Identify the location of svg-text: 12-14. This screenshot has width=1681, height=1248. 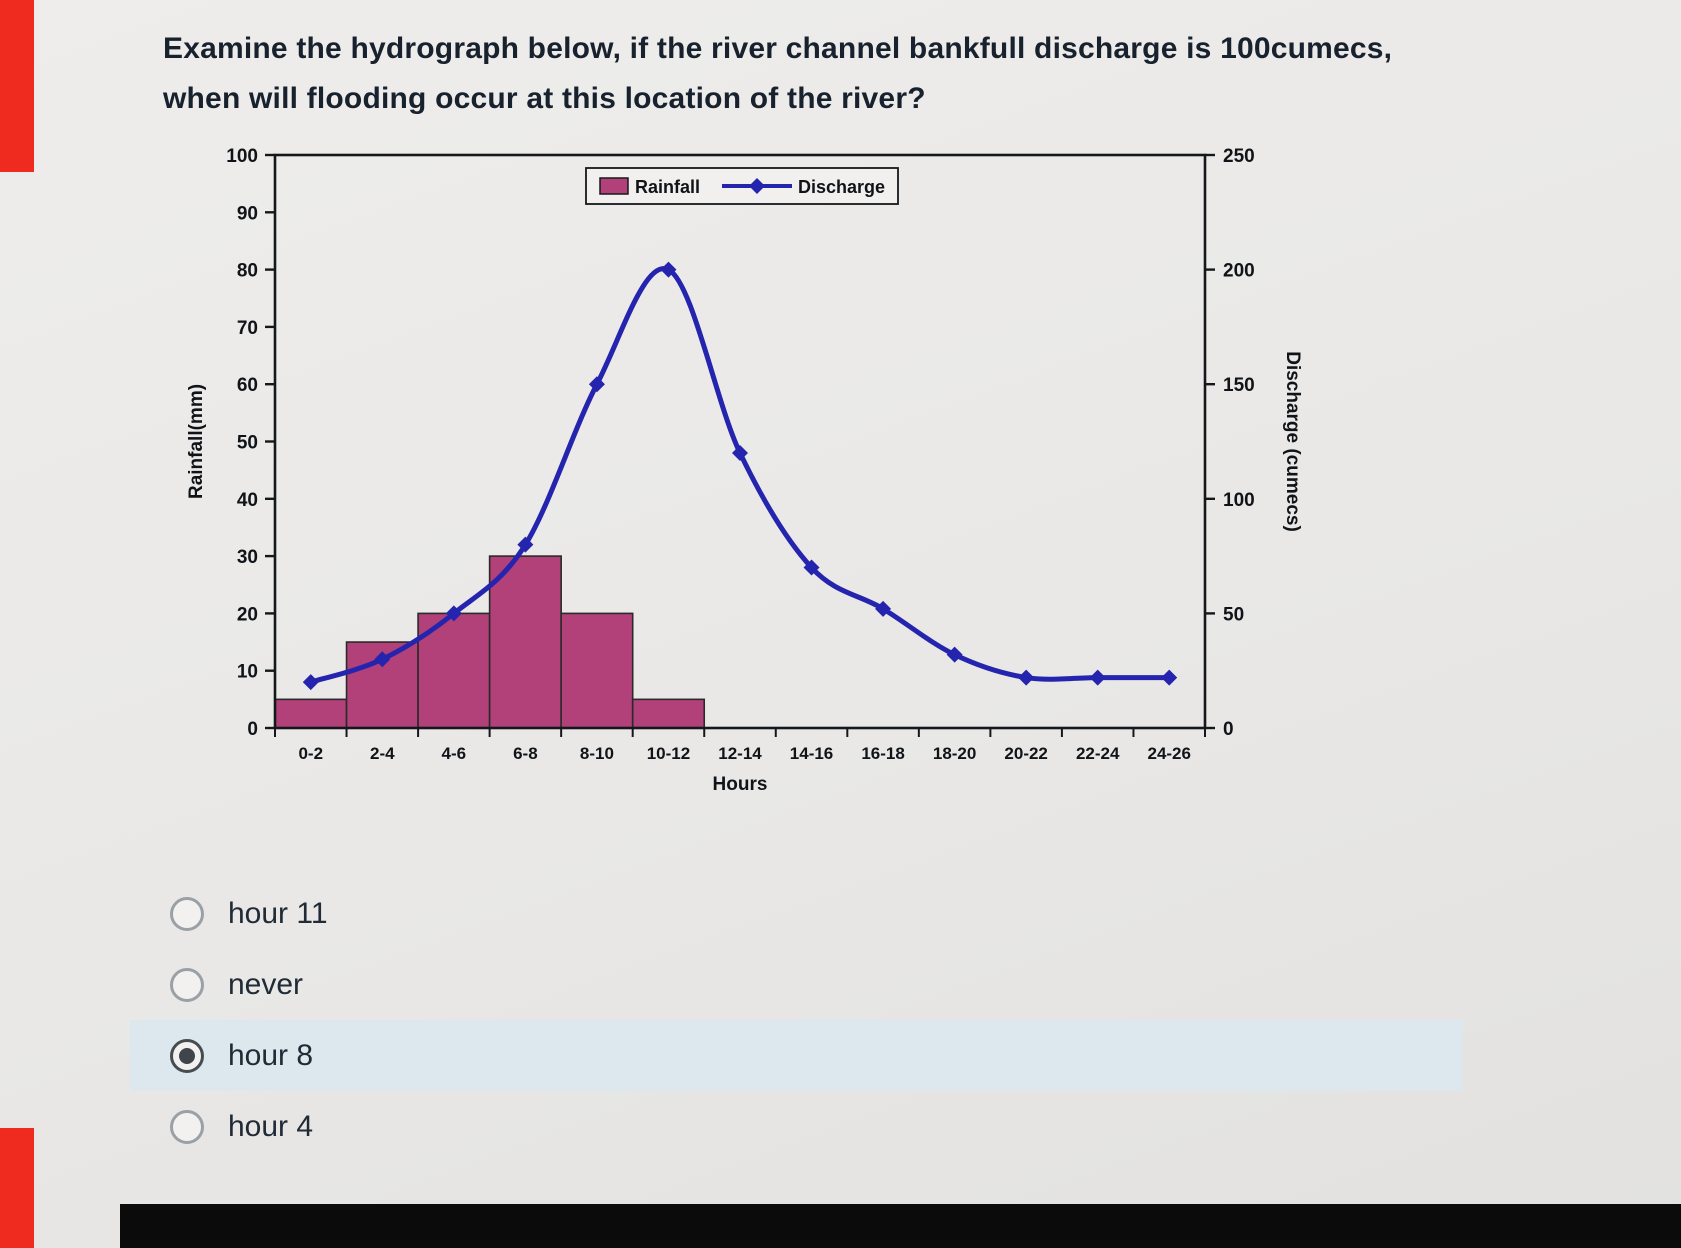
(740, 753).